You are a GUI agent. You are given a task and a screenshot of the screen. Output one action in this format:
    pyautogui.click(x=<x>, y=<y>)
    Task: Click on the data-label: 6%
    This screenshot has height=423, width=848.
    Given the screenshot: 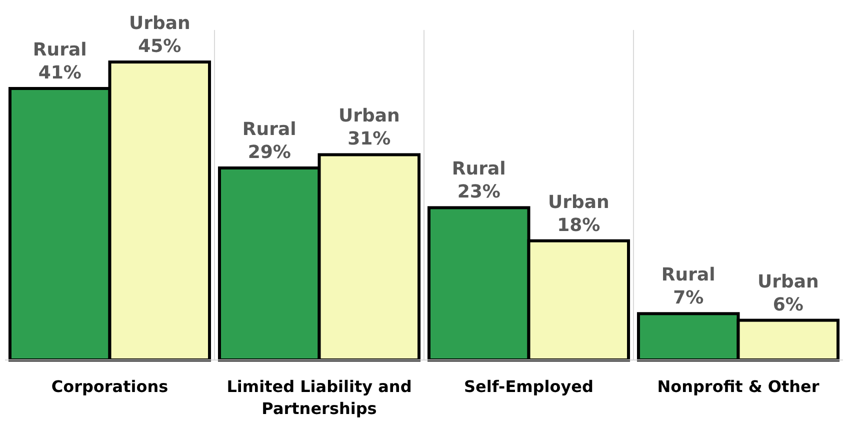 What is the action you would take?
    pyautogui.click(x=788, y=305)
    